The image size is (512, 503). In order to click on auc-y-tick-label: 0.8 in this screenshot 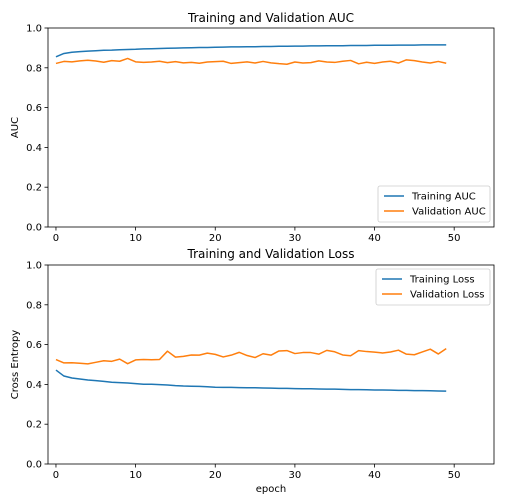, I will do `click(34, 68)`.